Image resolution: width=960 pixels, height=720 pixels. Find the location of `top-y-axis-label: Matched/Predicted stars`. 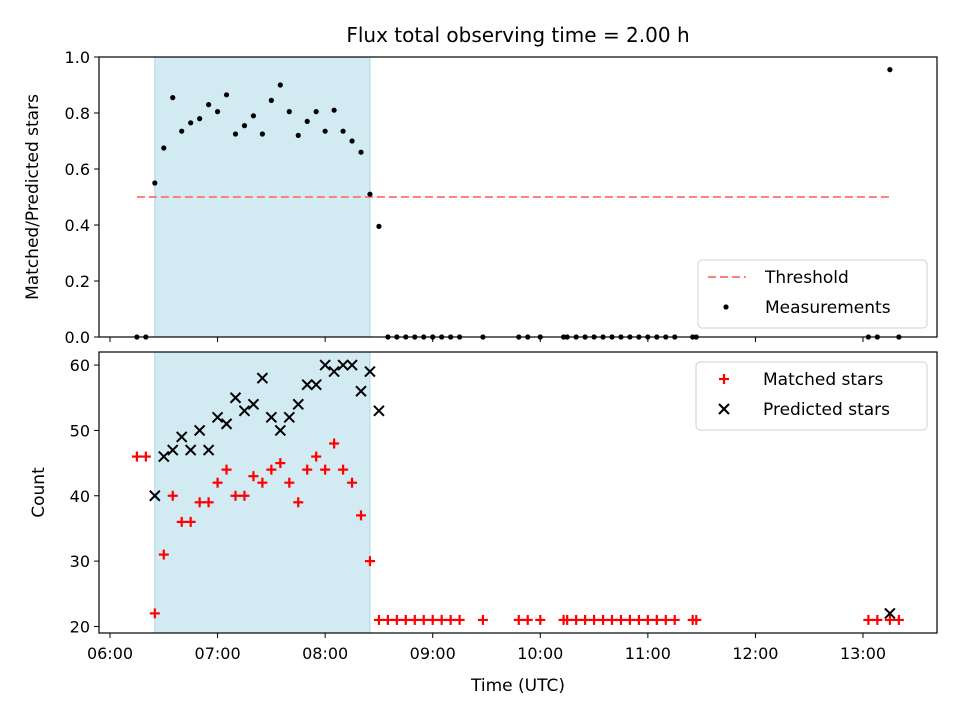

top-y-axis-label: Matched/Predicted stars is located at coordinates (33, 197).